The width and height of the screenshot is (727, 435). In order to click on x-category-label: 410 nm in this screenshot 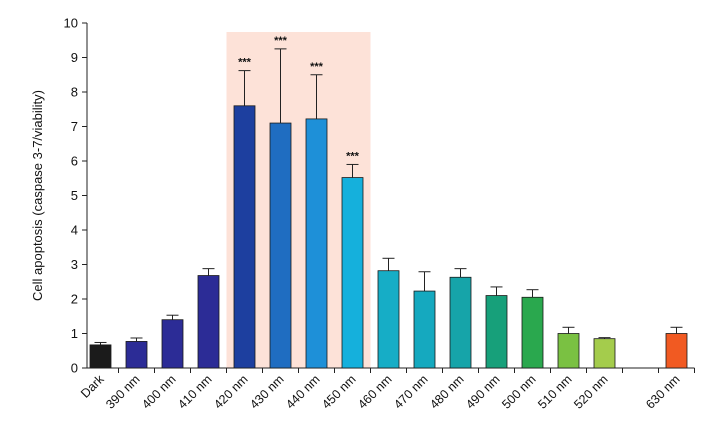, I will do `click(194, 391)`.